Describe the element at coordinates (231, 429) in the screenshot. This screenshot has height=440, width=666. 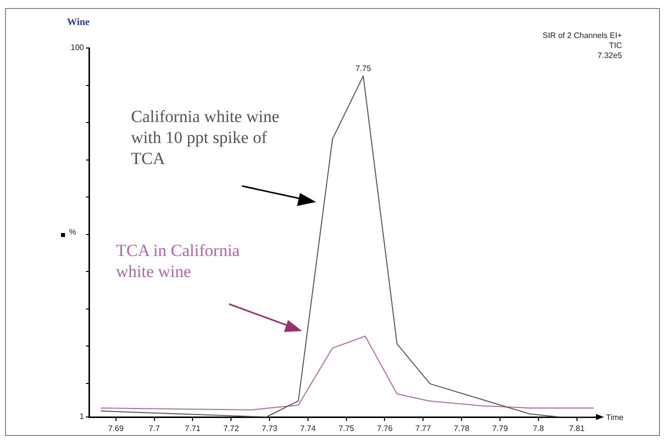
I see `x-tick-label: 7.72` at that location.